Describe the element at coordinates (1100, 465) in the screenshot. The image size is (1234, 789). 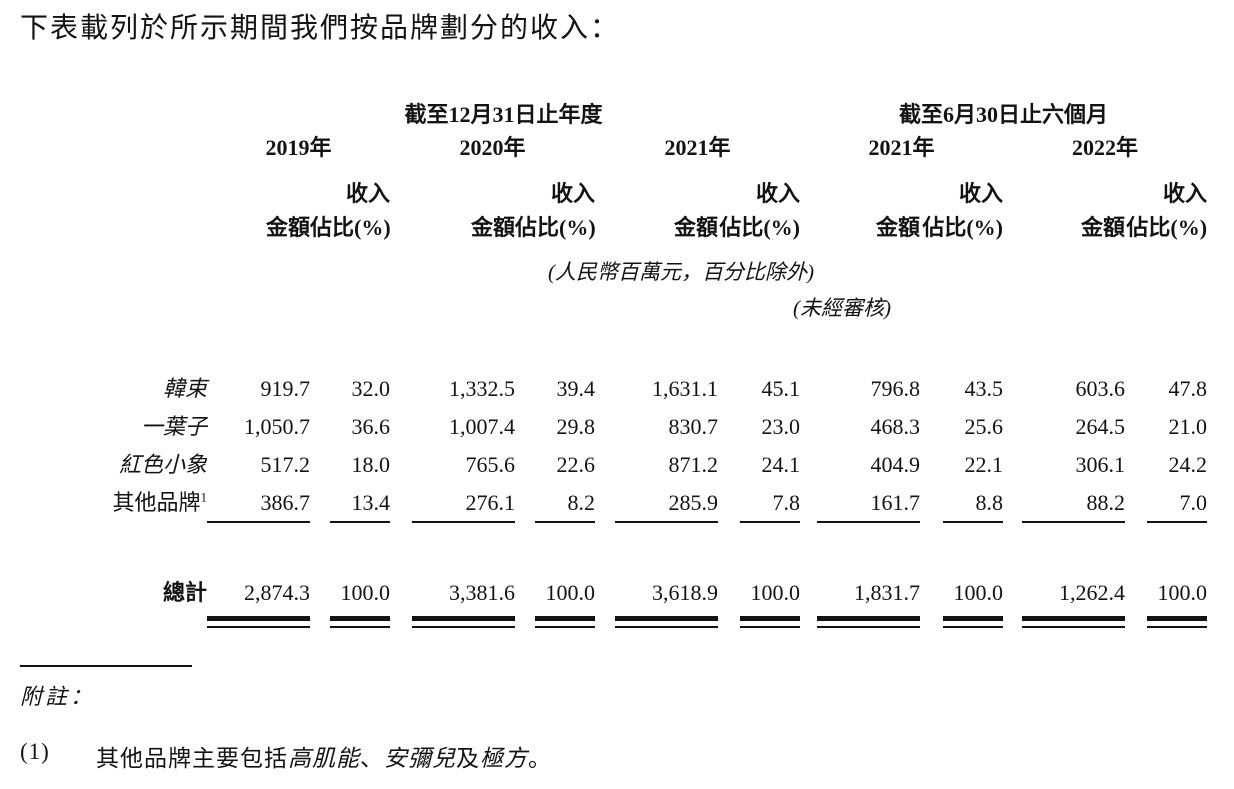
I see `cell-amount: 306.1` at that location.